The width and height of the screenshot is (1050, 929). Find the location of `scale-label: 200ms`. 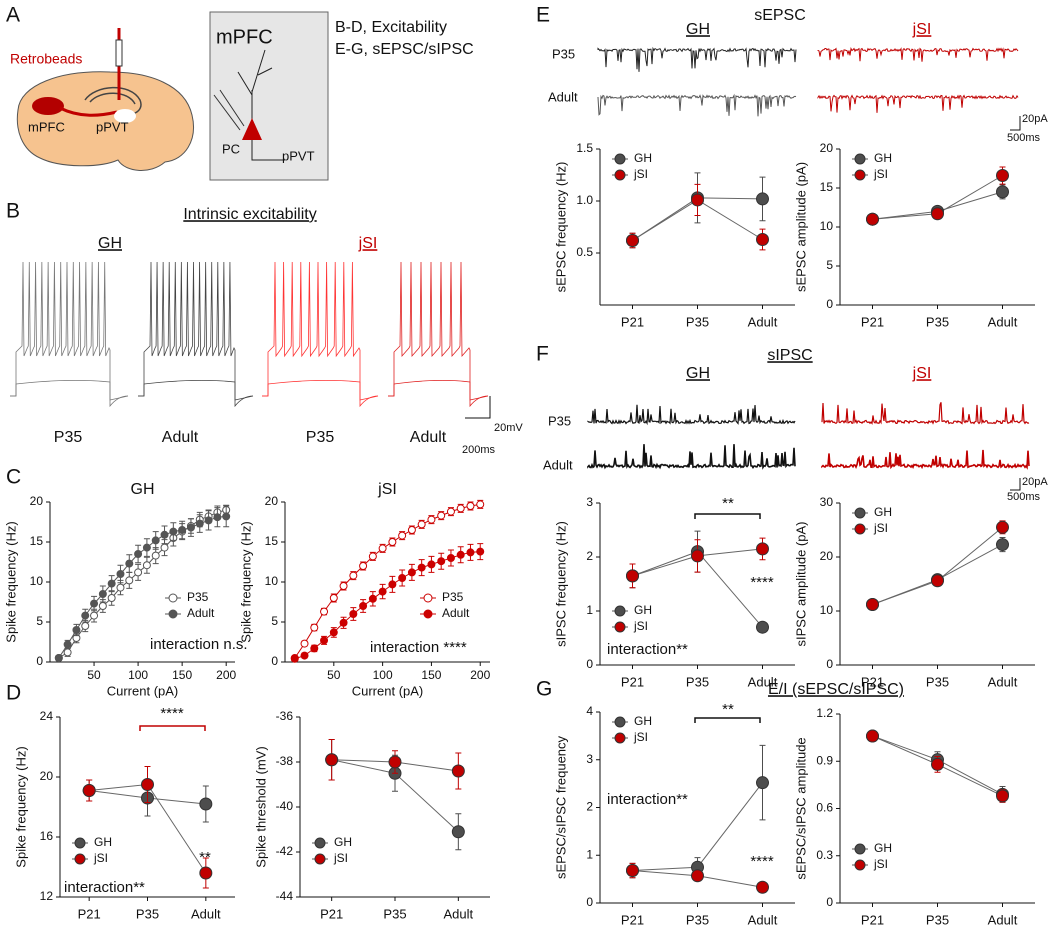

scale-label: 200ms is located at coordinates (479, 450).